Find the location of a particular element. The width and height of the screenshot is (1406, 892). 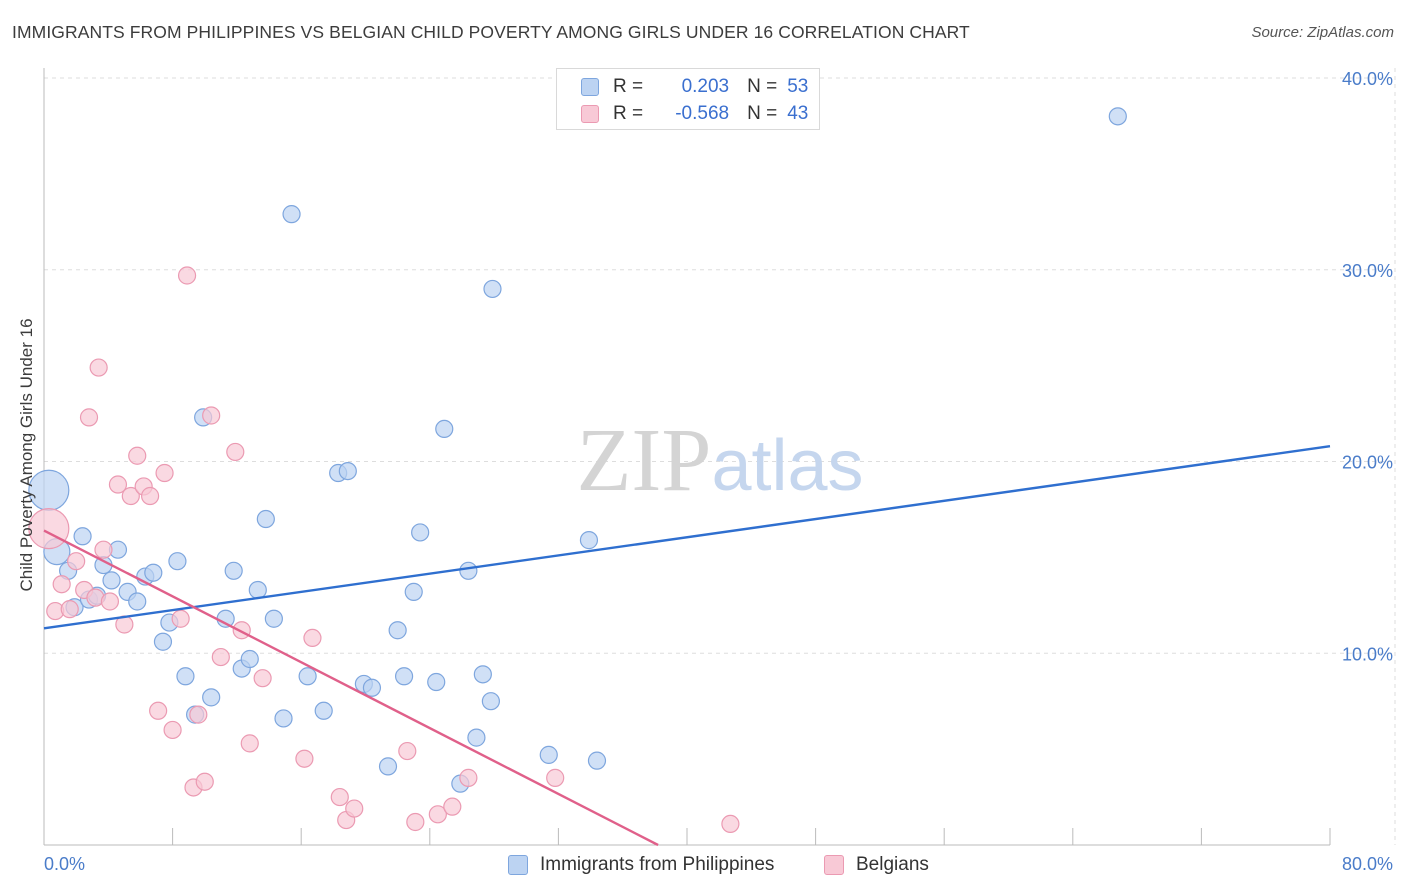

bottom-legend-label: Belgians is located at coordinates (892, 864).